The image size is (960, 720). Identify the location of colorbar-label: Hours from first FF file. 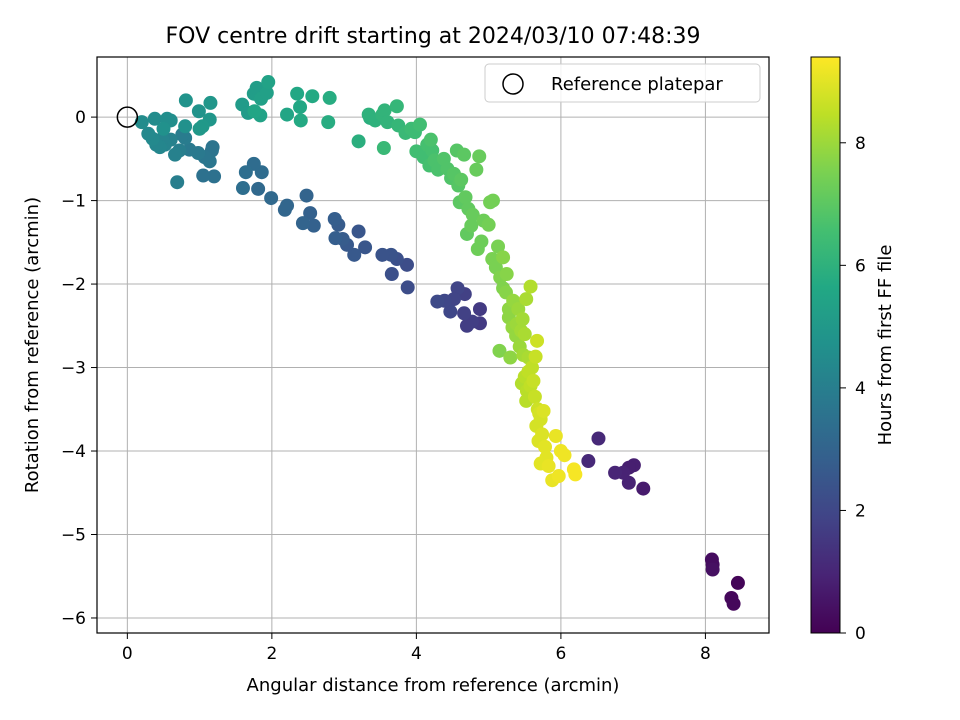
(885, 345).